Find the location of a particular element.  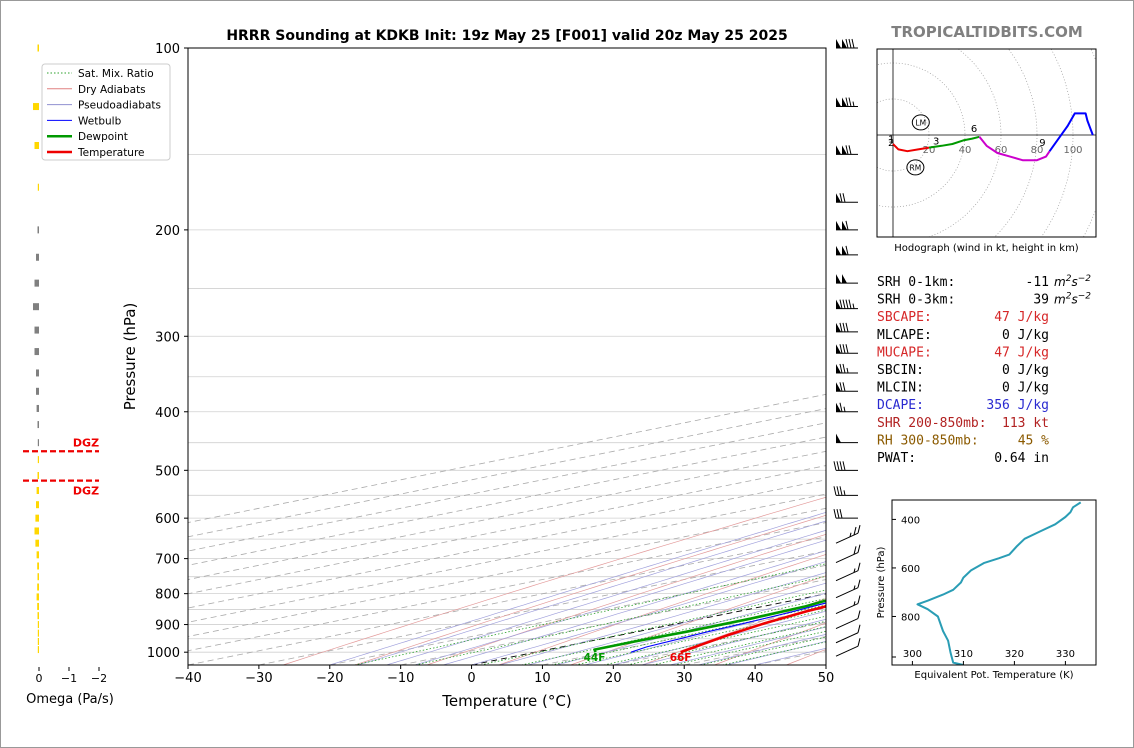

legend-label: Wetbulb is located at coordinates (100, 121).